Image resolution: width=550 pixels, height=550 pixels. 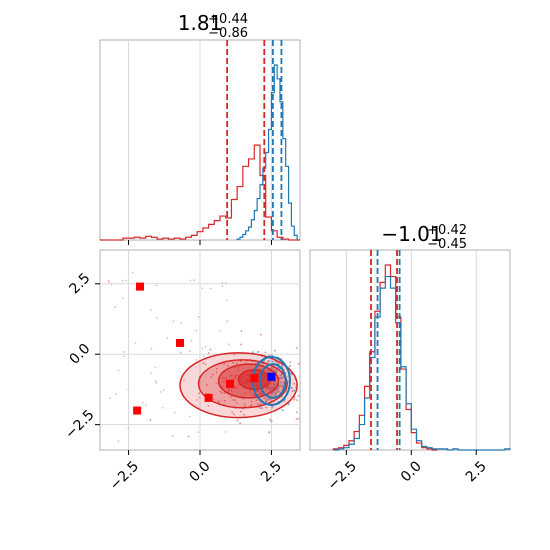 What do you see at coordinates (447, 244) in the screenshot?
I see `title-minus-x2: −0.45` at bounding box center [447, 244].